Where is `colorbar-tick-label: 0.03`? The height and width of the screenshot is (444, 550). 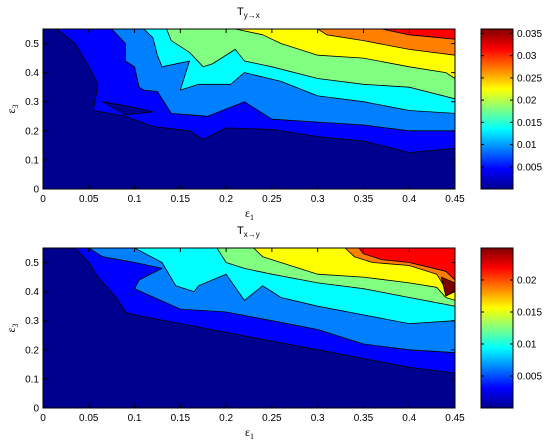 colorbar-tick-label: 0.03 is located at coordinates (527, 56).